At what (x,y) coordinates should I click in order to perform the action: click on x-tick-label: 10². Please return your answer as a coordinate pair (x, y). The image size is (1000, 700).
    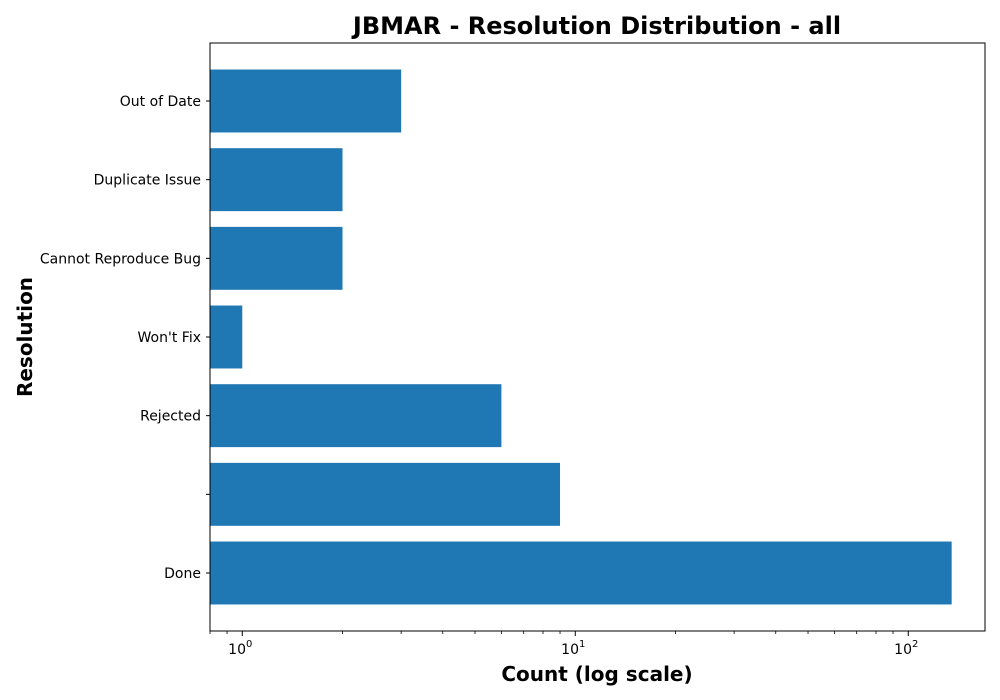
    Looking at the image, I should click on (906, 648).